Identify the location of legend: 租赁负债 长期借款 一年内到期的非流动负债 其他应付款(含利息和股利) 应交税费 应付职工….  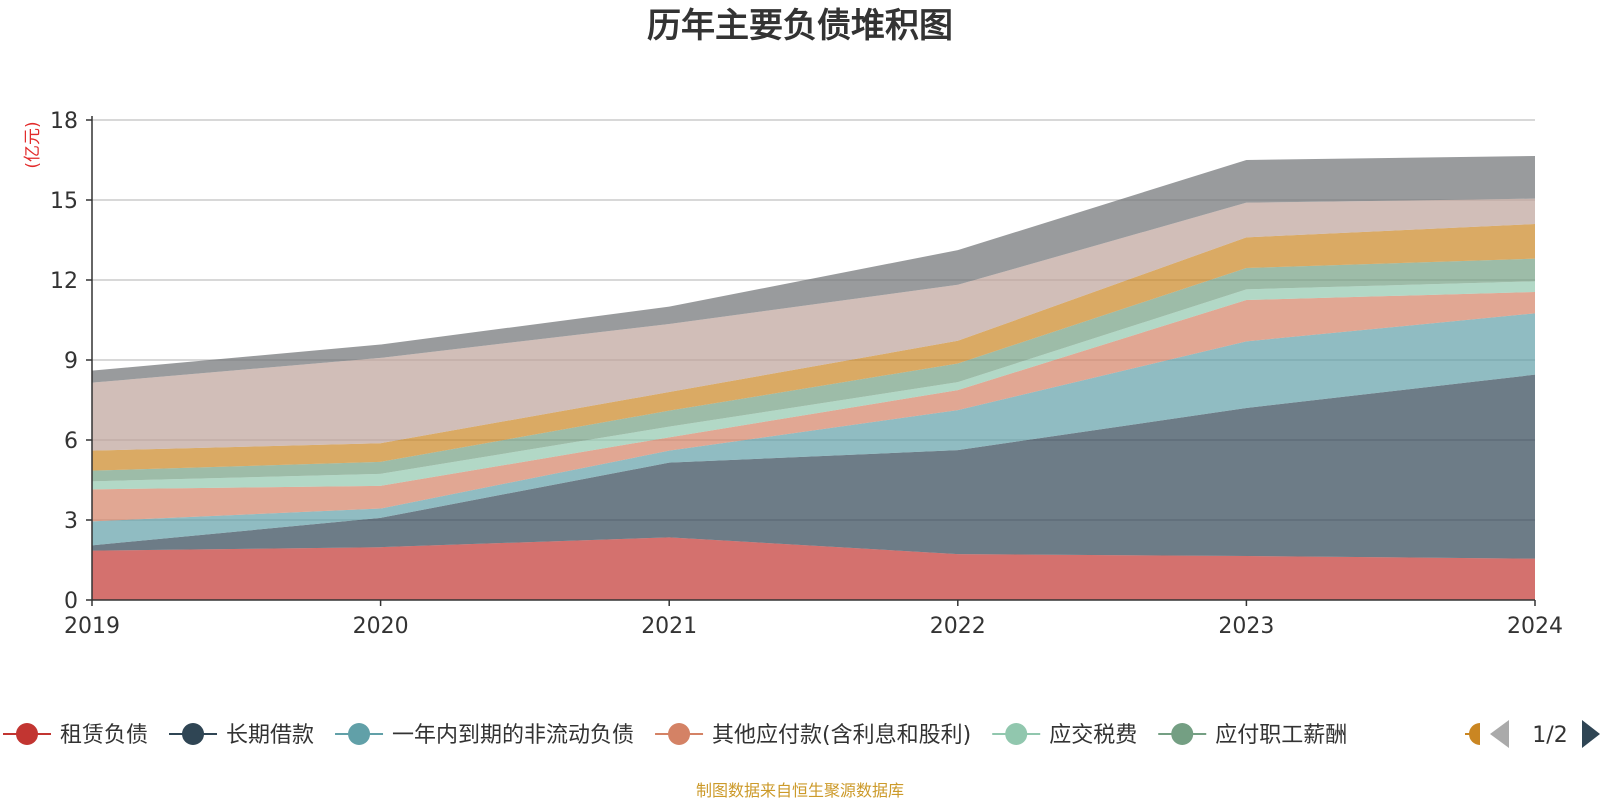
(801, 734).